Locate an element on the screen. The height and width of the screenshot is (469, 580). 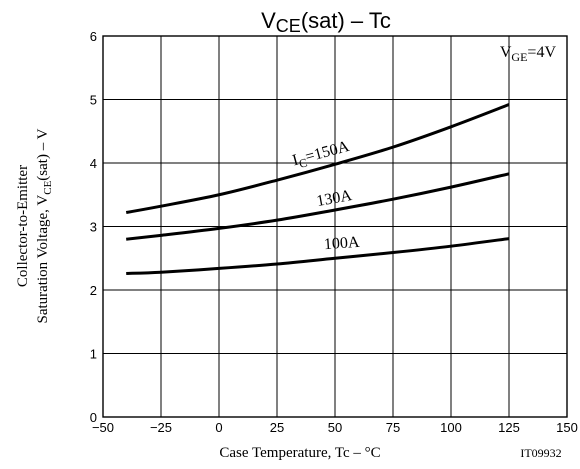
x-tick-label: 50 is located at coordinates (335, 427).